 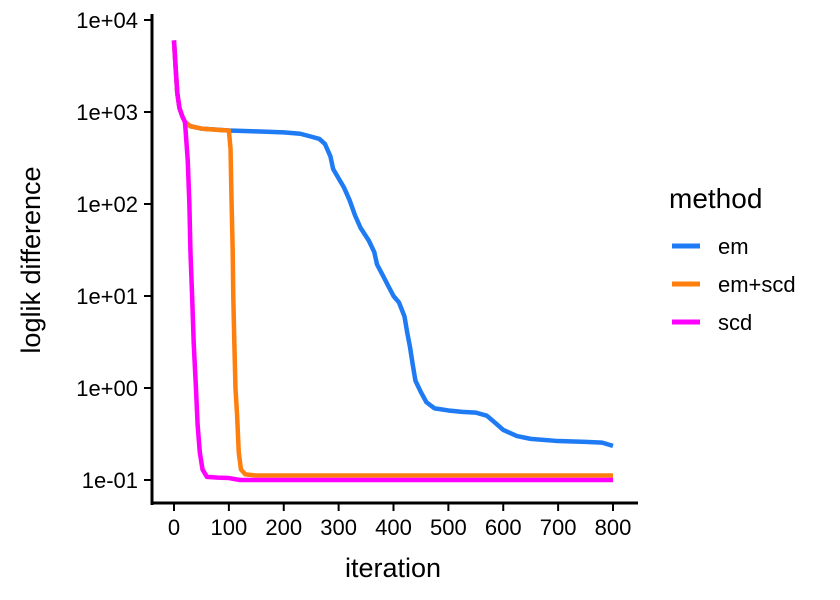 I want to click on x-tick-label: 700, so click(x=558, y=527).